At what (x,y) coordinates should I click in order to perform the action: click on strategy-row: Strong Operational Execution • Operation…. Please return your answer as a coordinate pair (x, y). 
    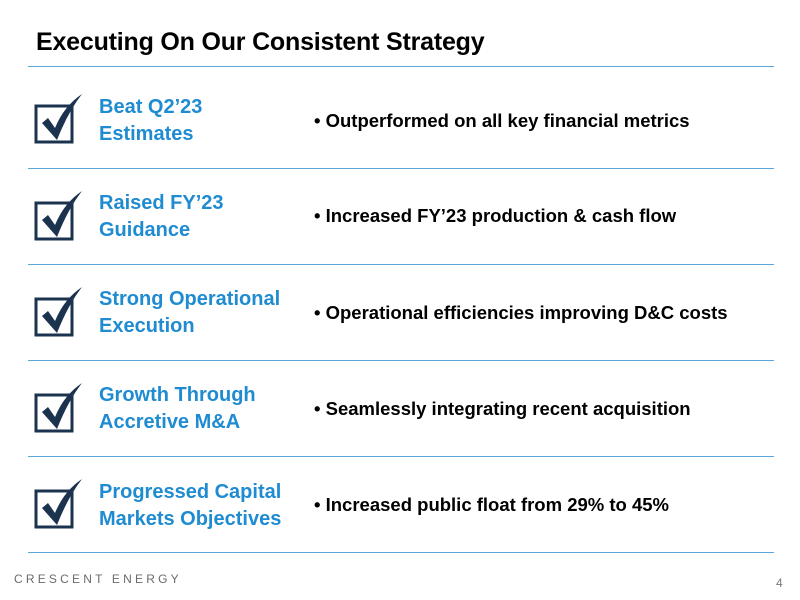
    Looking at the image, I should click on (401, 313).